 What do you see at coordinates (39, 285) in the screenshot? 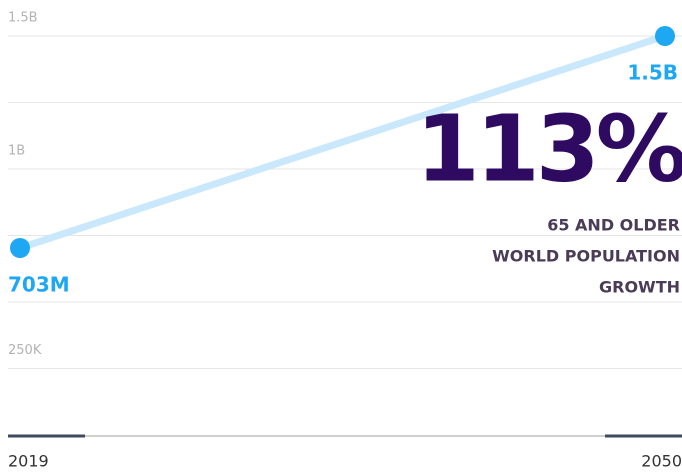
I see `value-label: 703M` at bounding box center [39, 285].